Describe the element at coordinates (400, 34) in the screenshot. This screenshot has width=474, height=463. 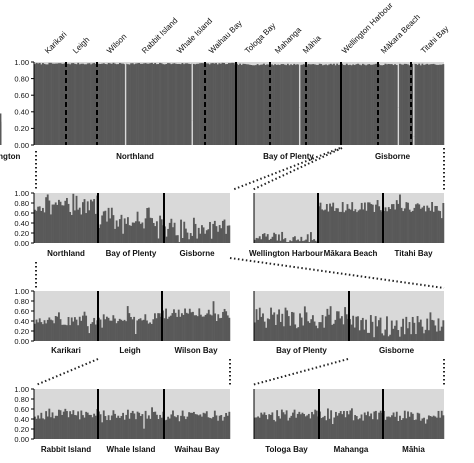
I see `population-label: Mākara Beach` at that location.